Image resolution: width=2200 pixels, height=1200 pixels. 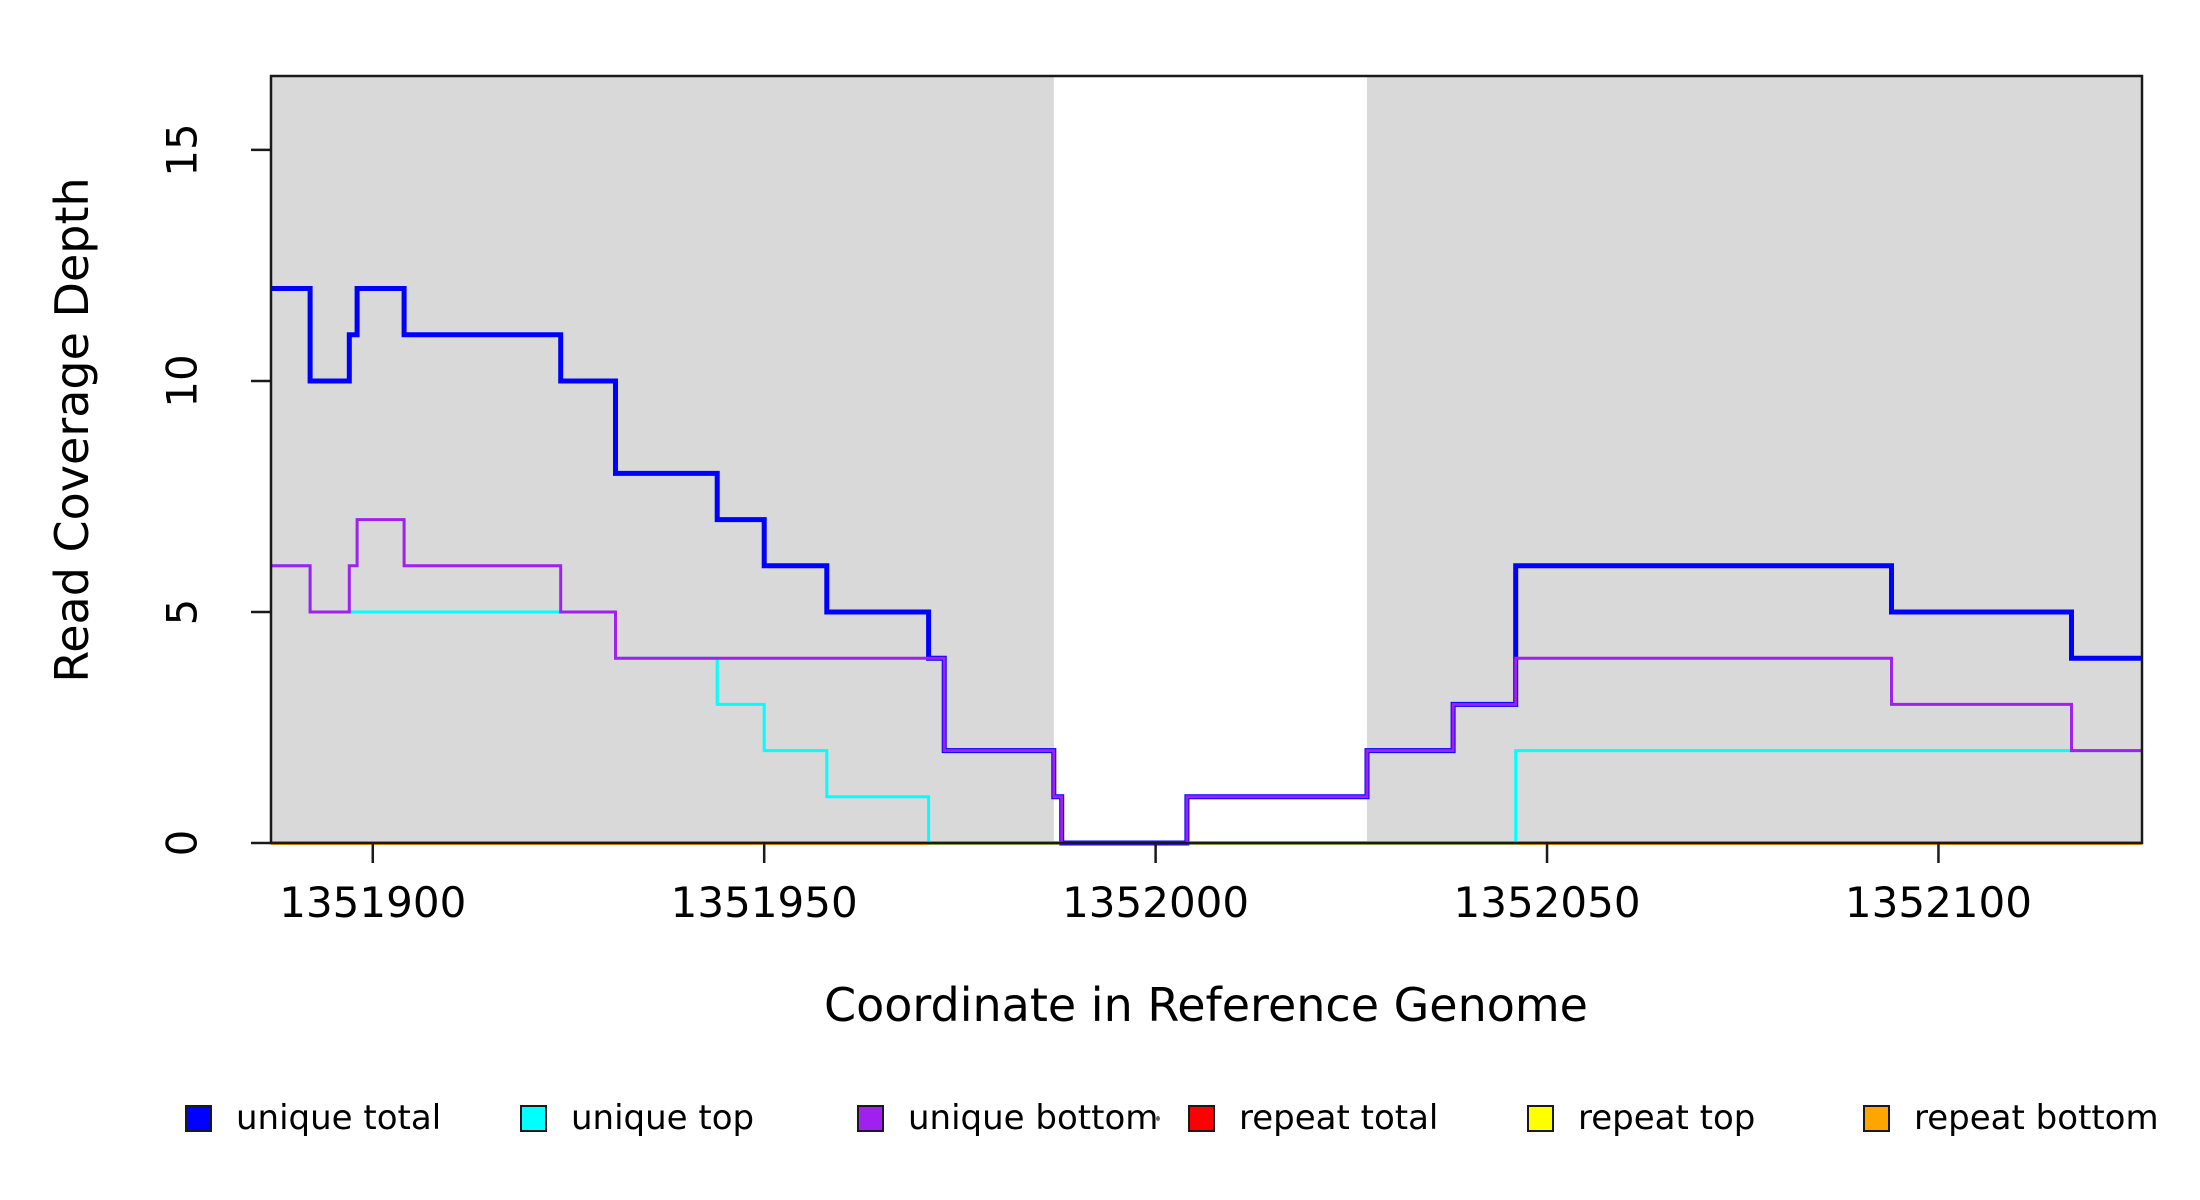 What do you see at coordinates (1206, 1005) in the screenshot?
I see `x-axis-title: Coordinate in Reference Genome` at bounding box center [1206, 1005].